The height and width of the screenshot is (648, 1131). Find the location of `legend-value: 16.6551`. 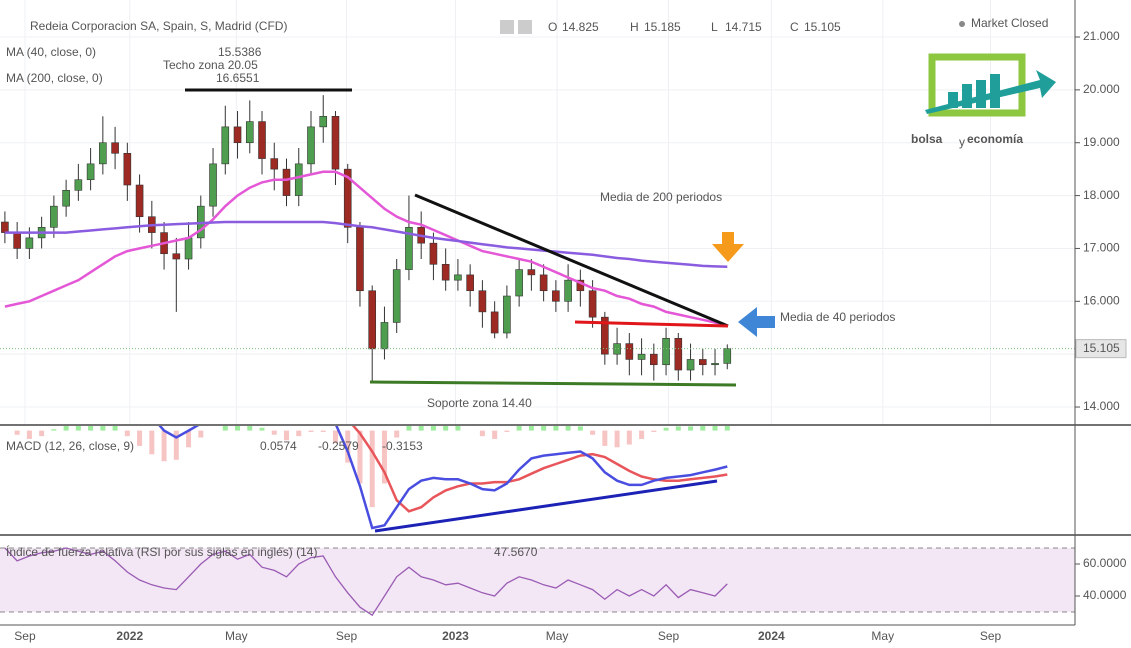

legend-value: 16.6551 is located at coordinates (238, 78).